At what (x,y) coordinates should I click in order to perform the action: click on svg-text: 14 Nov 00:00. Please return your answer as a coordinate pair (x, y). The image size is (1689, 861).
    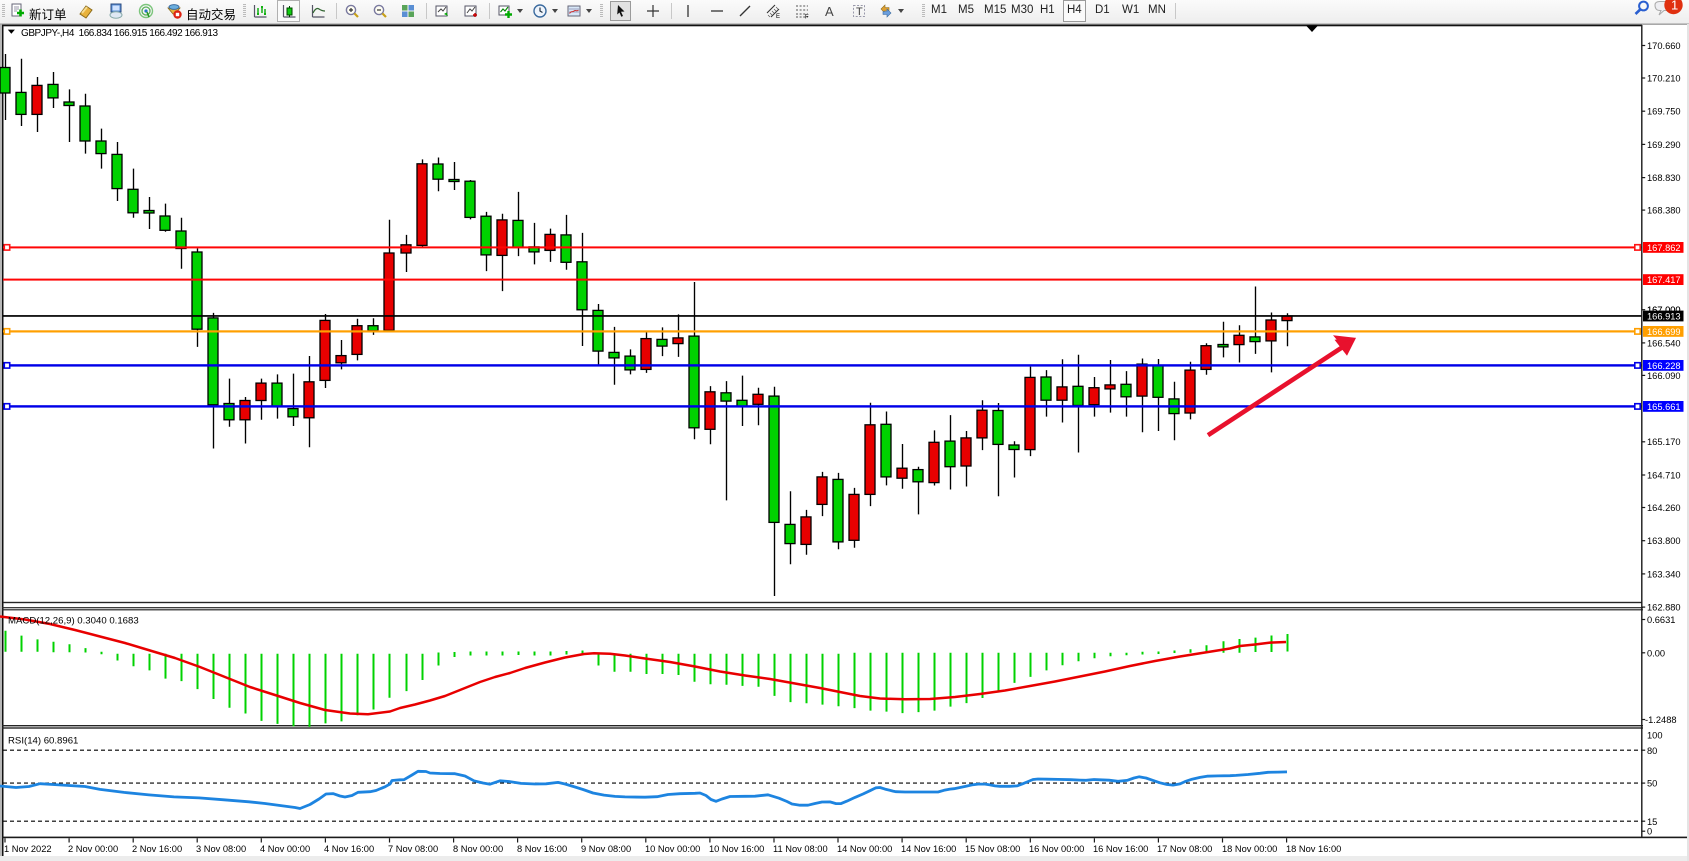
    Looking at the image, I should click on (864, 849).